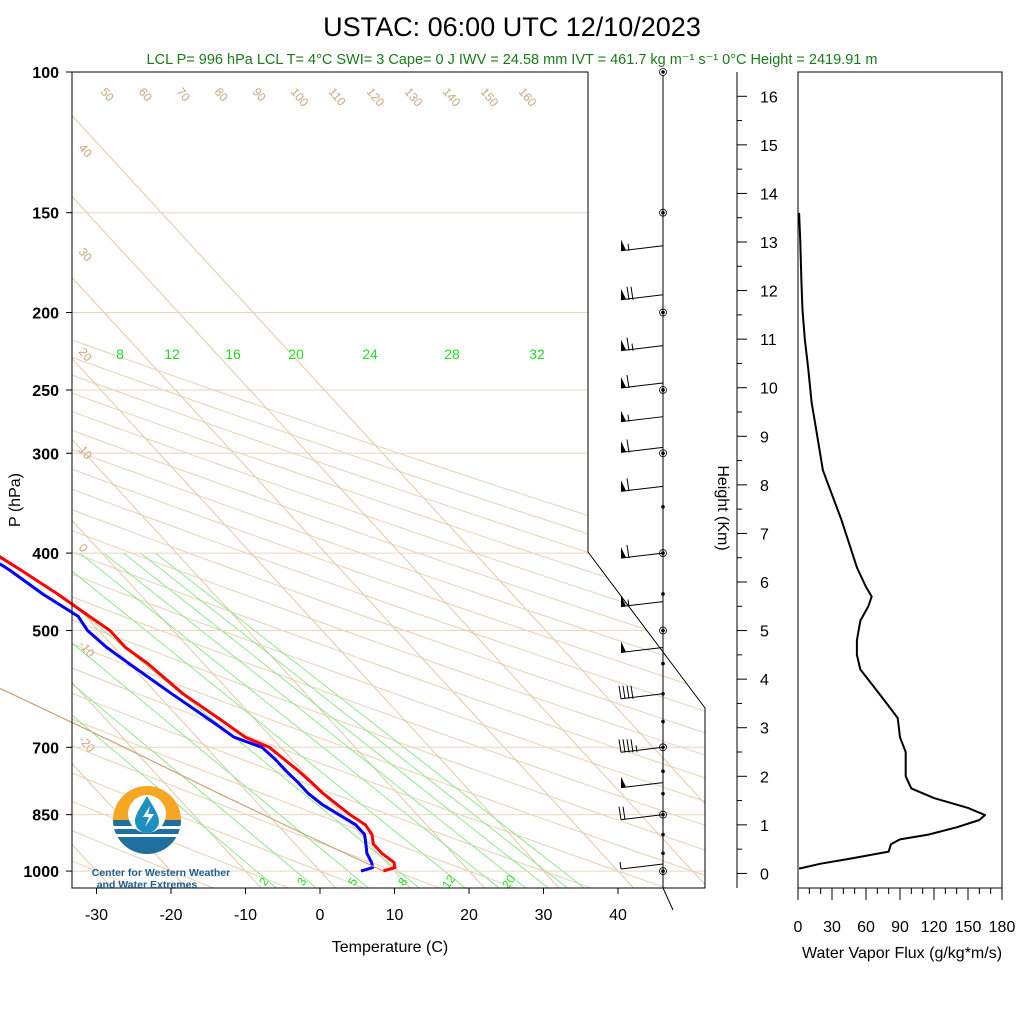  Describe the element at coordinates (356, 906) in the screenshot. I see `temperature-axis: -30 -20 -10 0 10 20 30 40` at that location.